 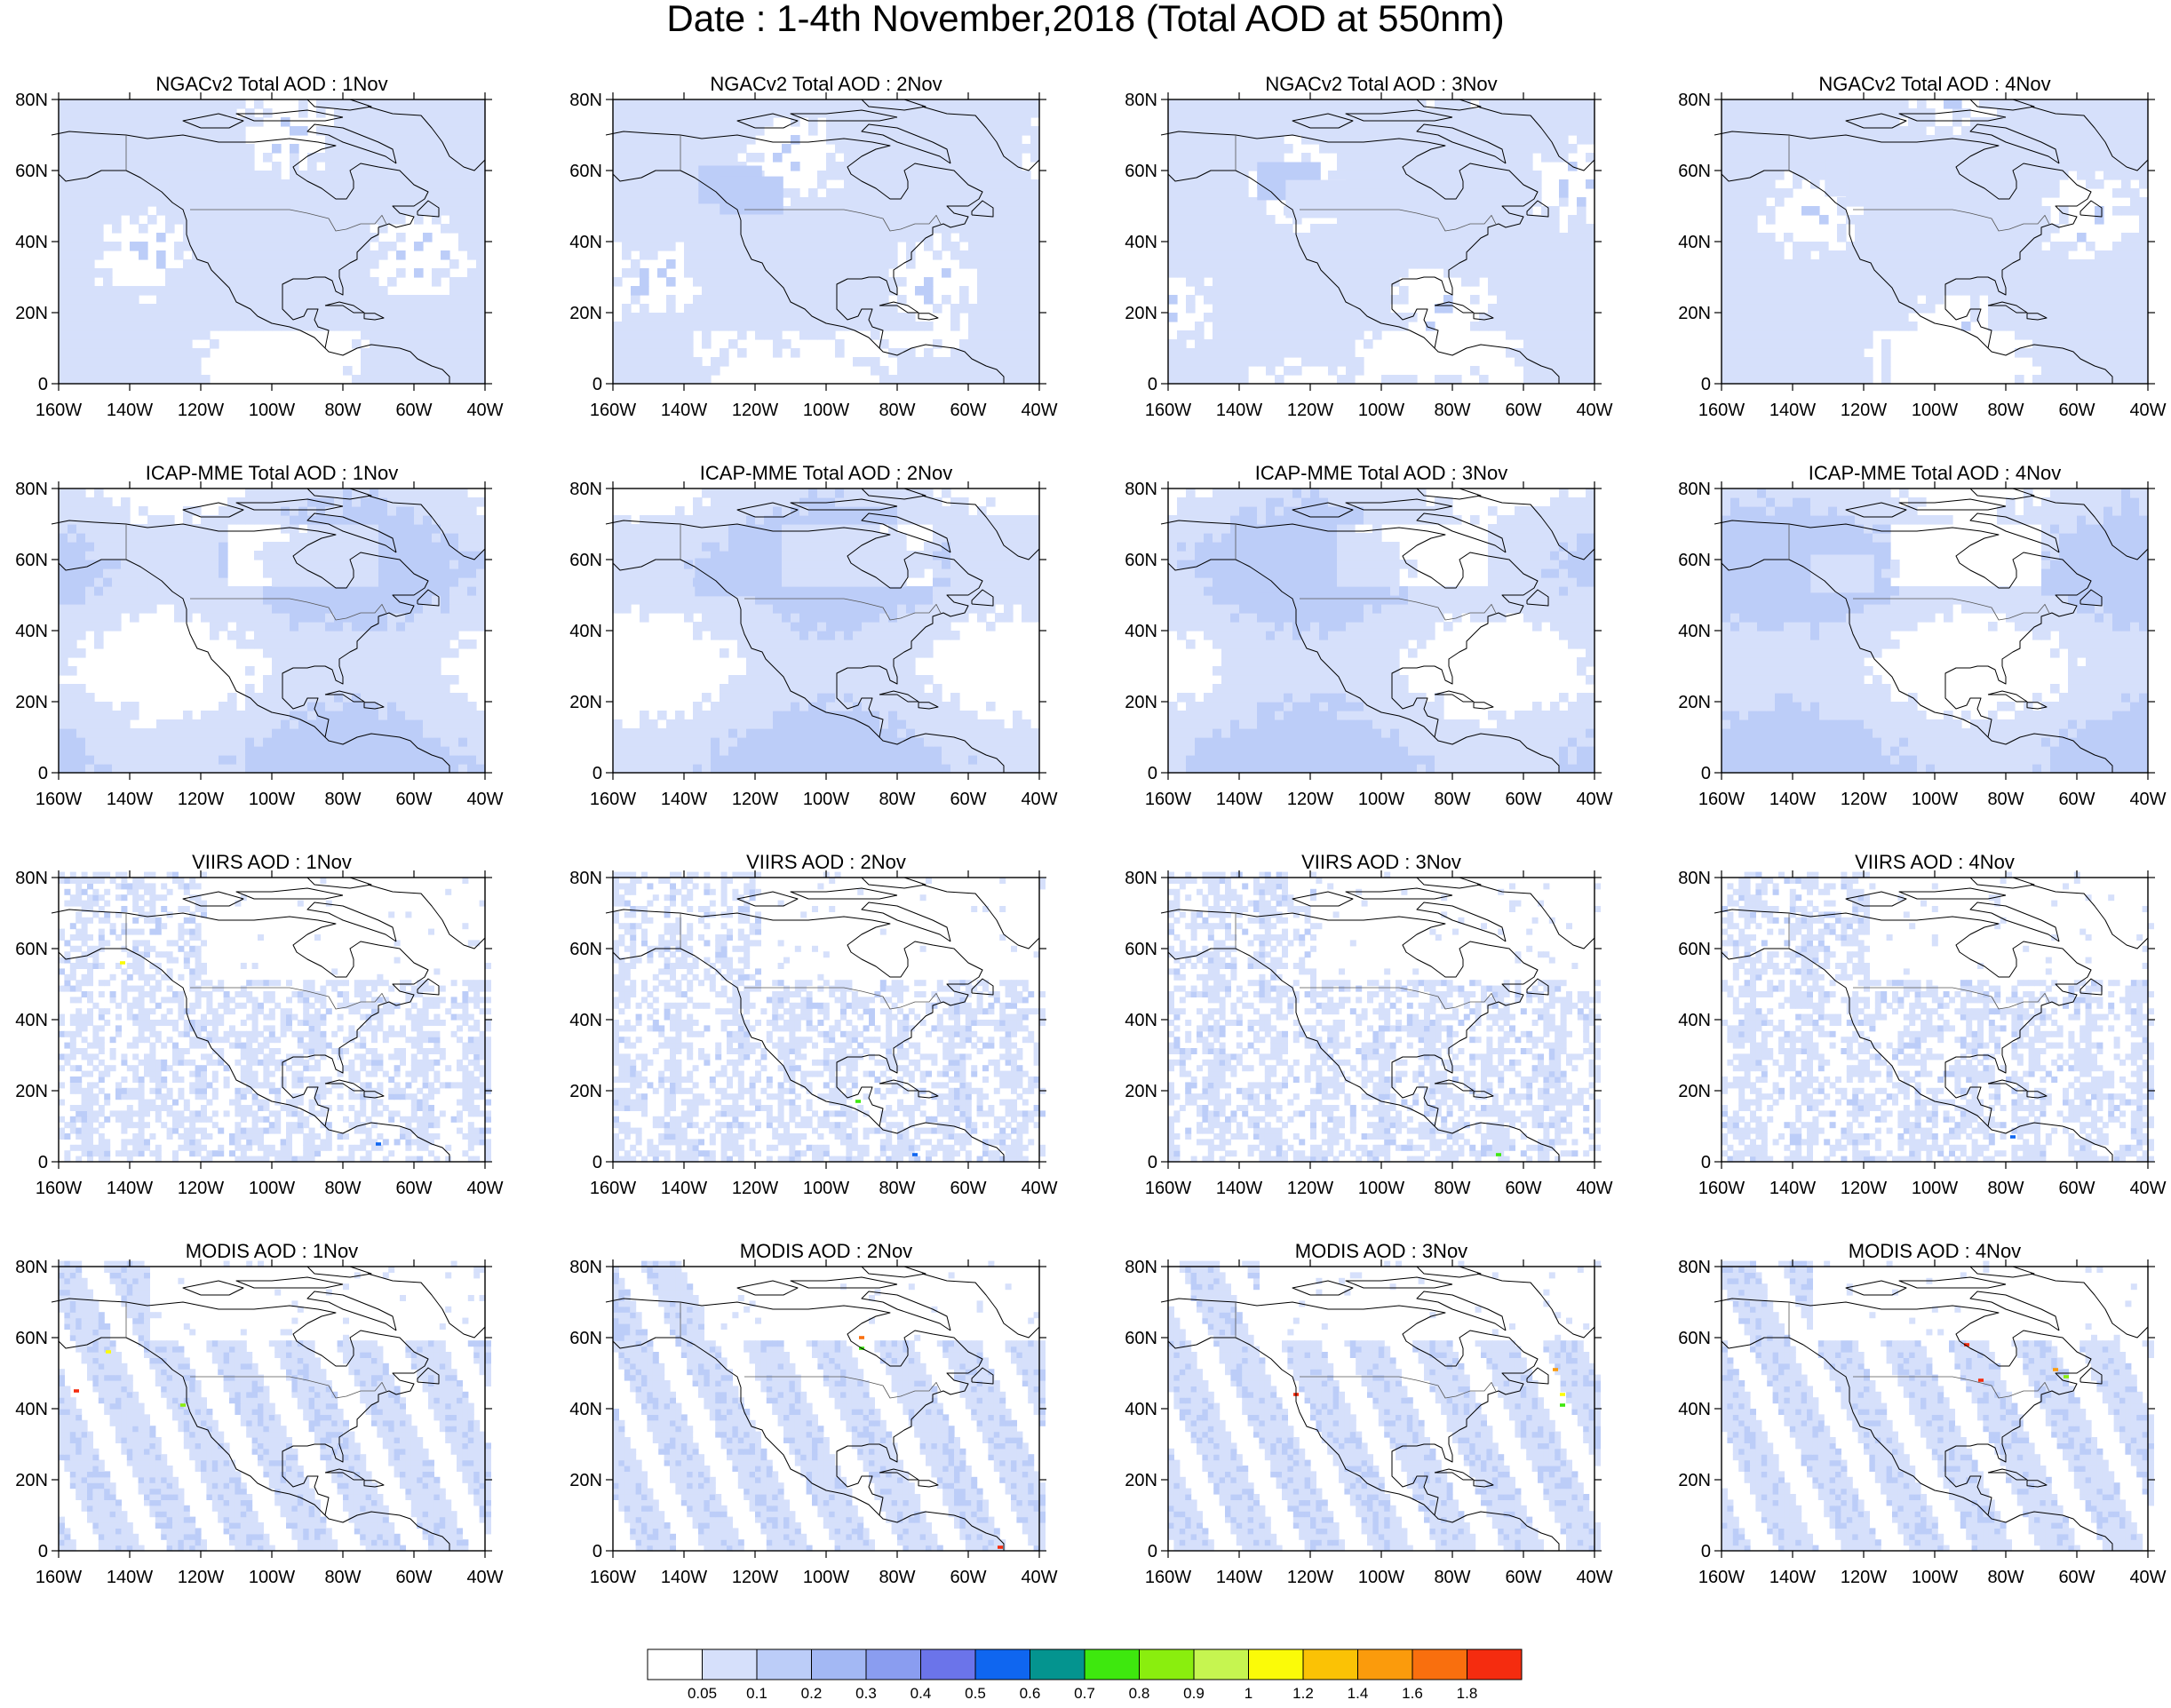 I want to click on colorbar-label: 0.4, so click(x=921, y=1694).